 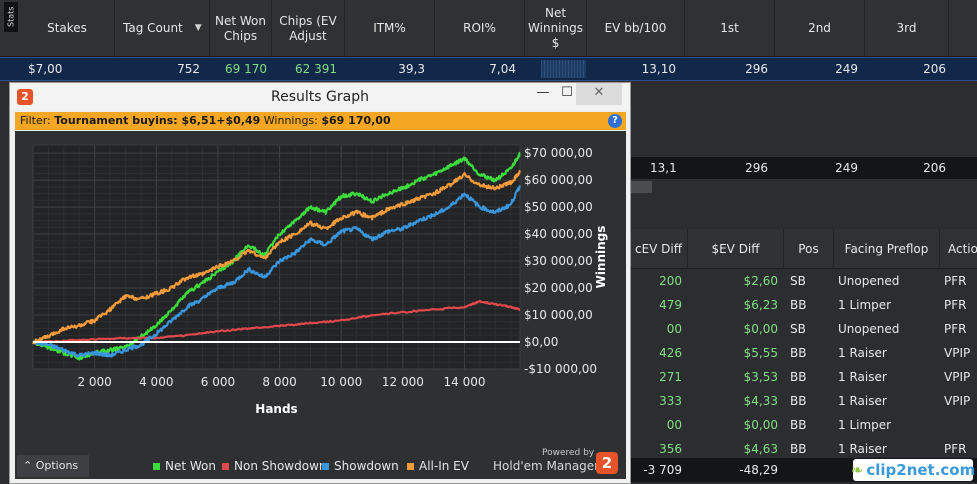 What do you see at coordinates (607, 463) in the screenshot?
I see `hm2-brand-logo-icon: 2` at bounding box center [607, 463].